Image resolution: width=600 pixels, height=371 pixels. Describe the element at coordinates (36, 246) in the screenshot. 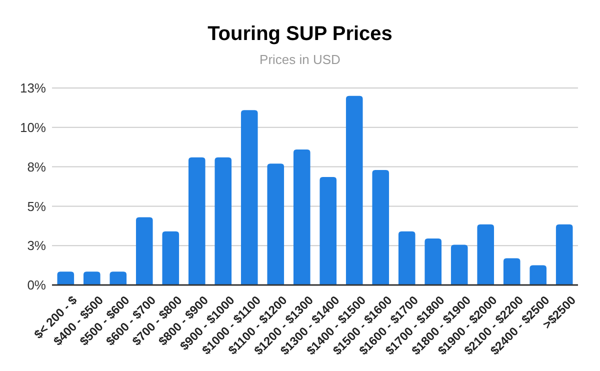

I see `y-tick-label: 3%` at that location.